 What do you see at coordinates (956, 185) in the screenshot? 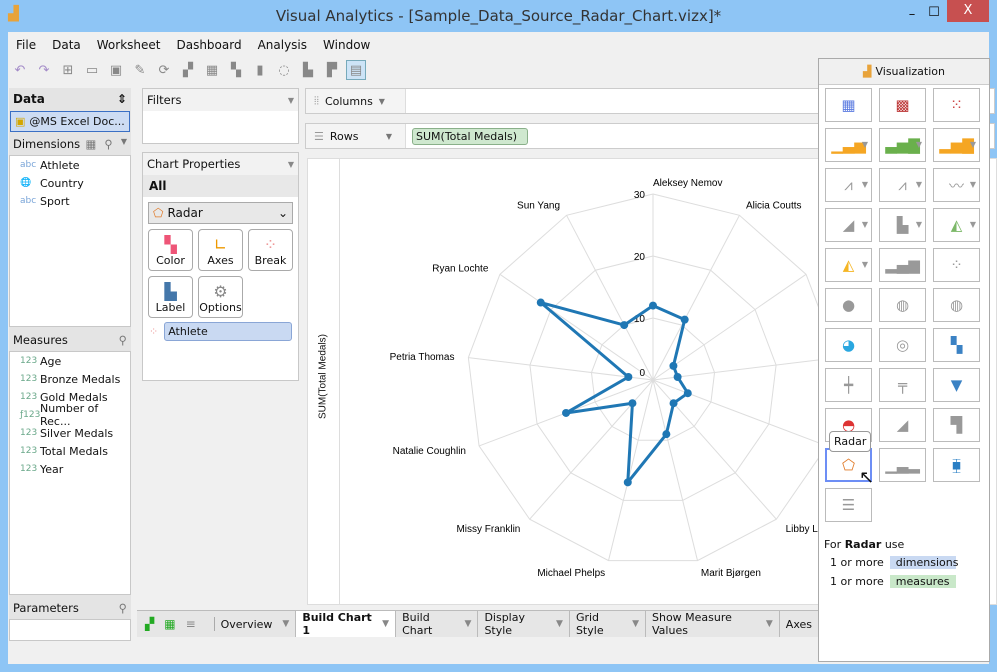
I see `chart-type-line-3: 〰 ▼` at bounding box center [956, 185].